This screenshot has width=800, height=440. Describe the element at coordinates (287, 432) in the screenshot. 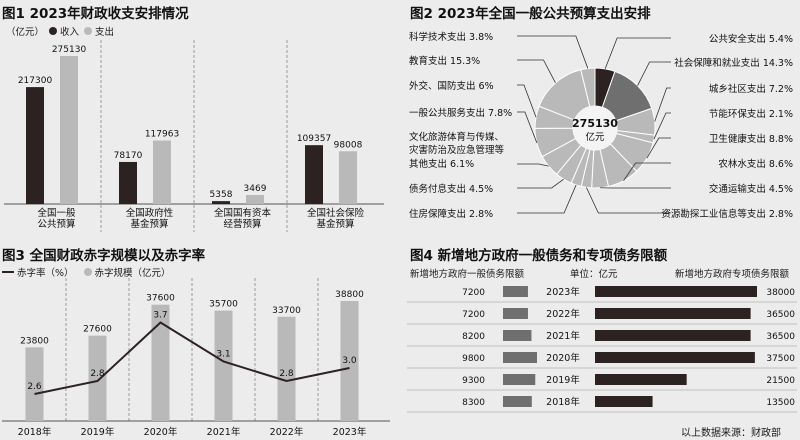

I see `chart3-category-label: 2022年` at that location.